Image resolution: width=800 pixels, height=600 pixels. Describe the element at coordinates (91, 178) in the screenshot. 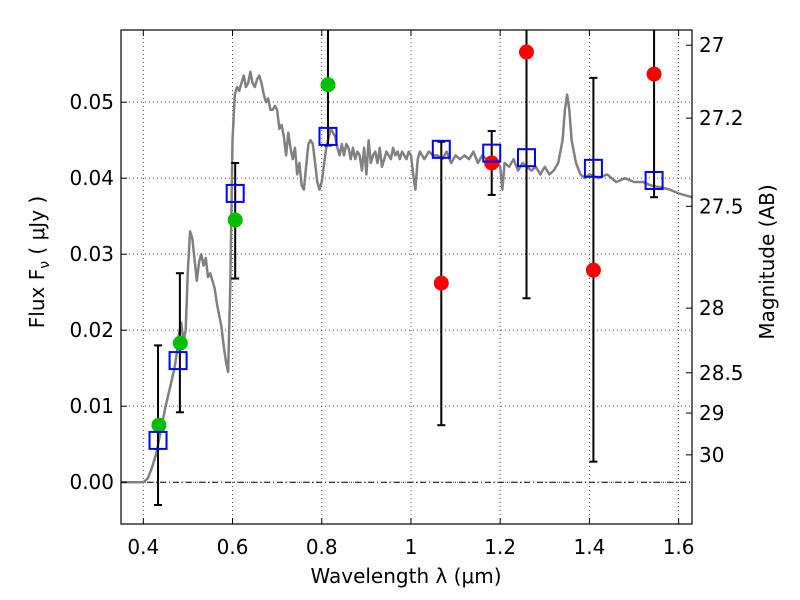

I see `y-tick-label: 0.04` at that location.